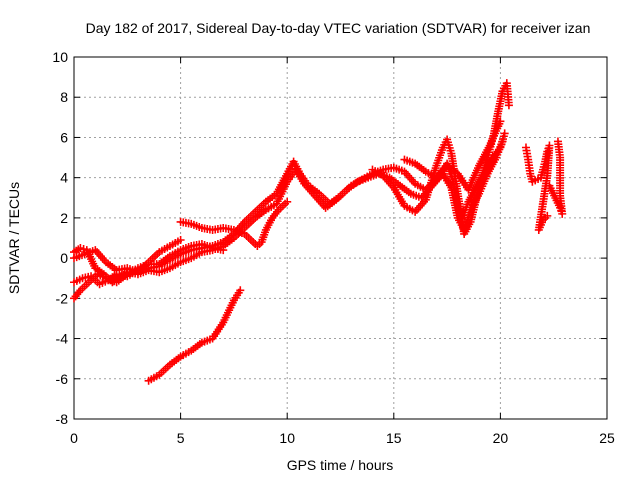 Image resolution: width=640 pixels, height=480 pixels. What do you see at coordinates (501, 438) in the screenshot?
I see `x-tick-label: 20` at bounding box center [501, 438].